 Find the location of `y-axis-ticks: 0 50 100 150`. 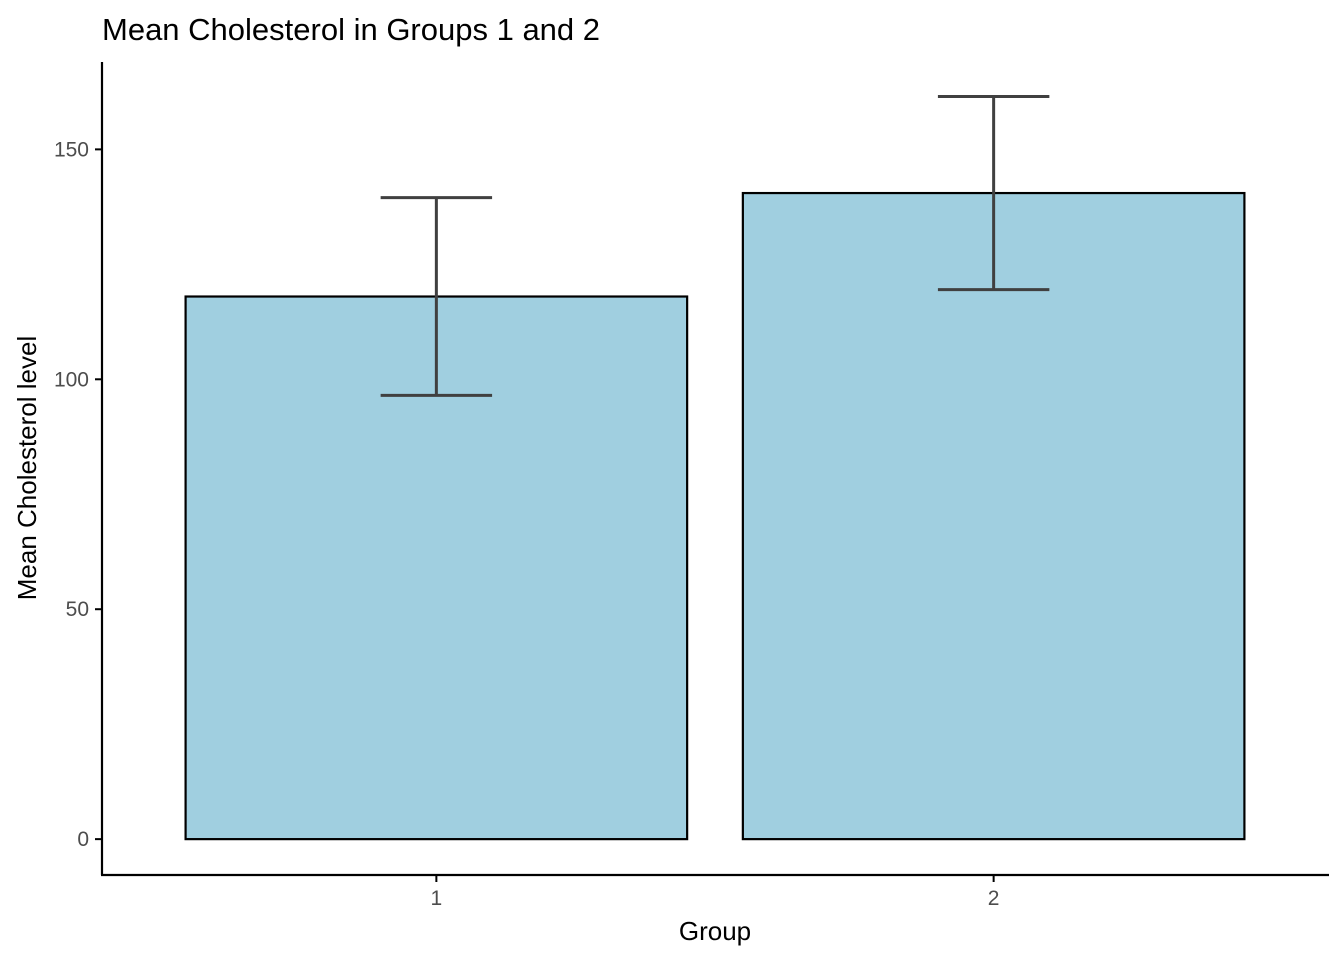

y-axis-ticks: 0 50 100 150 is located at coordinates (78, 494).